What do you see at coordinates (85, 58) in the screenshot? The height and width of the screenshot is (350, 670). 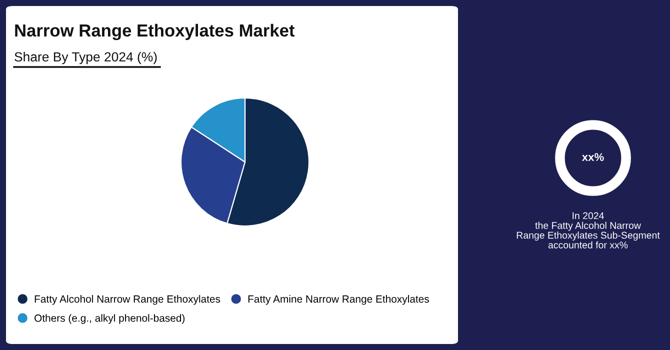 I see `chart-subtitle: Share By Type 2024 (%)` at bounding box center [85, 58].